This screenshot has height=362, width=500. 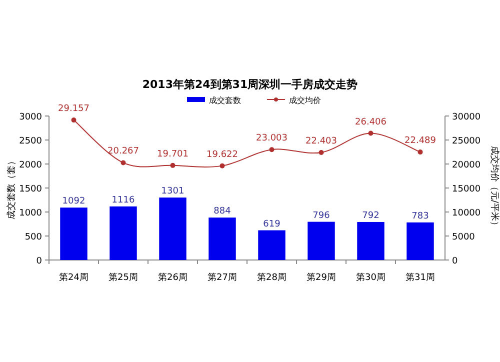 What do you see at coordinates (33, 237) in the screenshot?
I see `y-tick-label: 500` at bounding box center [33, 237].